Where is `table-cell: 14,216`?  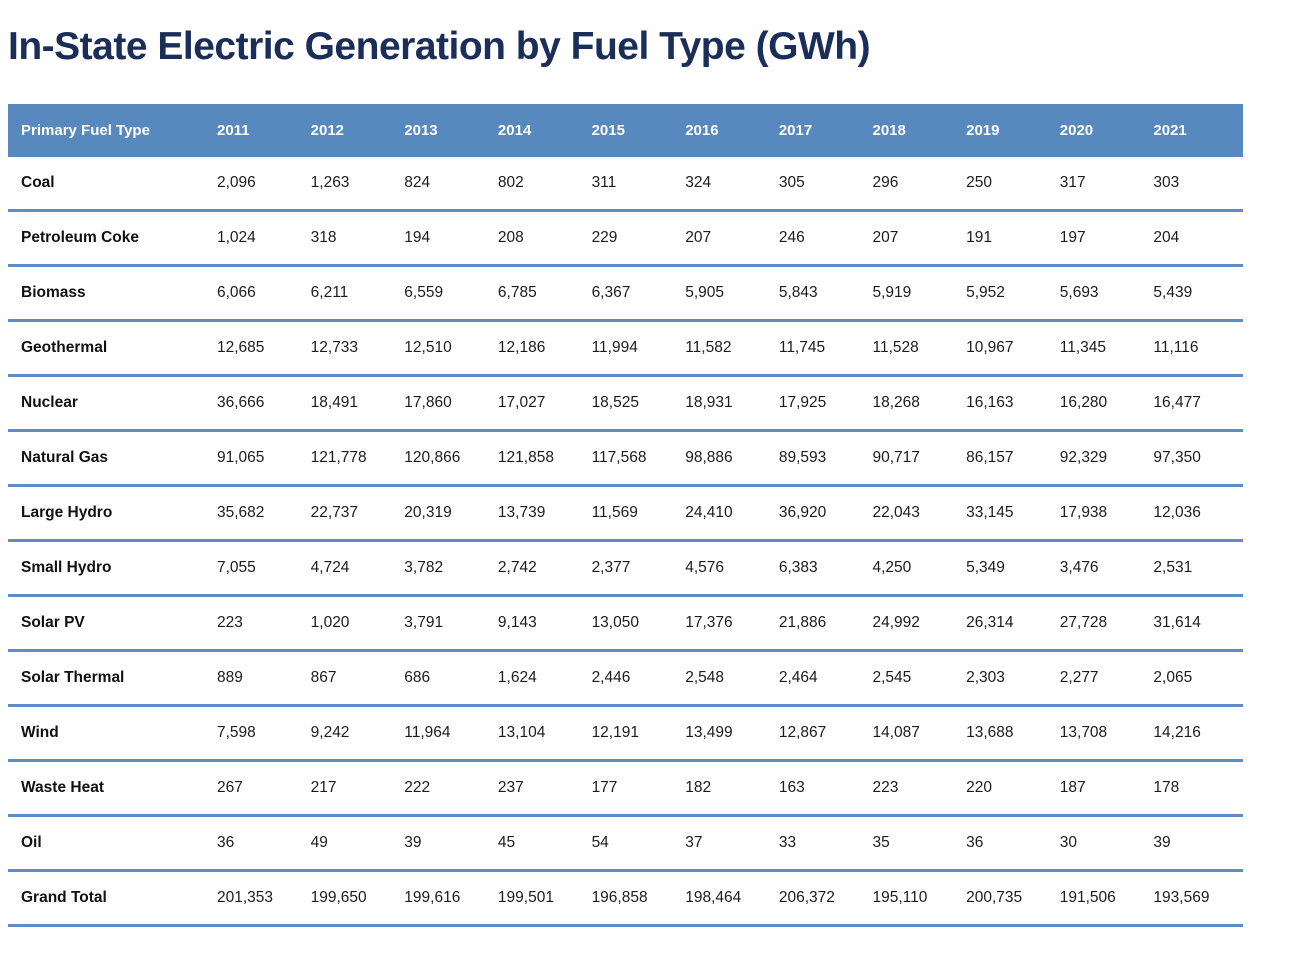 table-cell: 14,216 is located at coordinates (1177, 732).